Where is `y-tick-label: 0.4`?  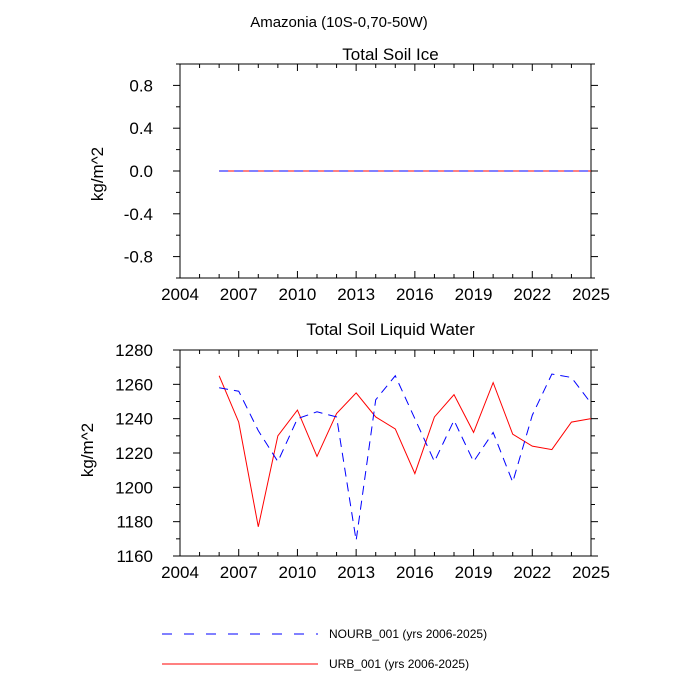
y-tick-label: 0.4 is located at coordinates (141, 128).